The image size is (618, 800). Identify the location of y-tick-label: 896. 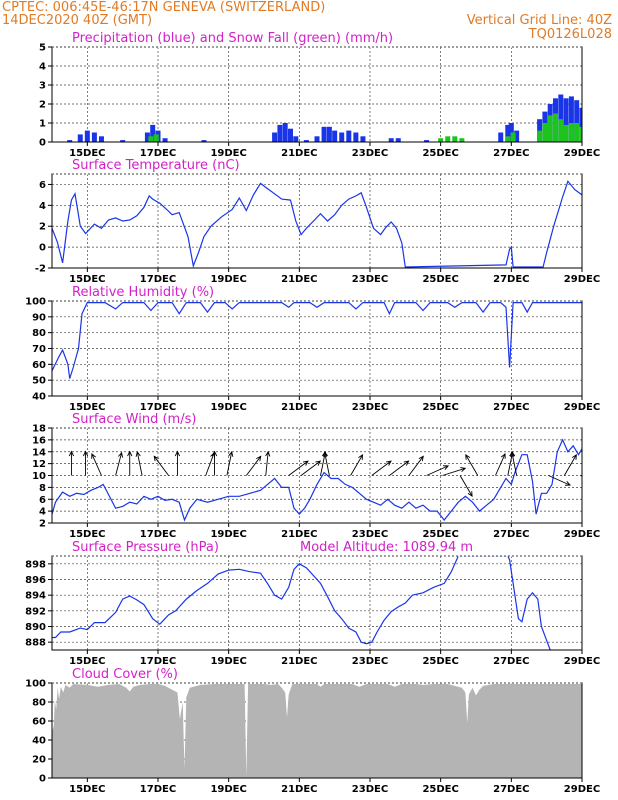
(35, 580).